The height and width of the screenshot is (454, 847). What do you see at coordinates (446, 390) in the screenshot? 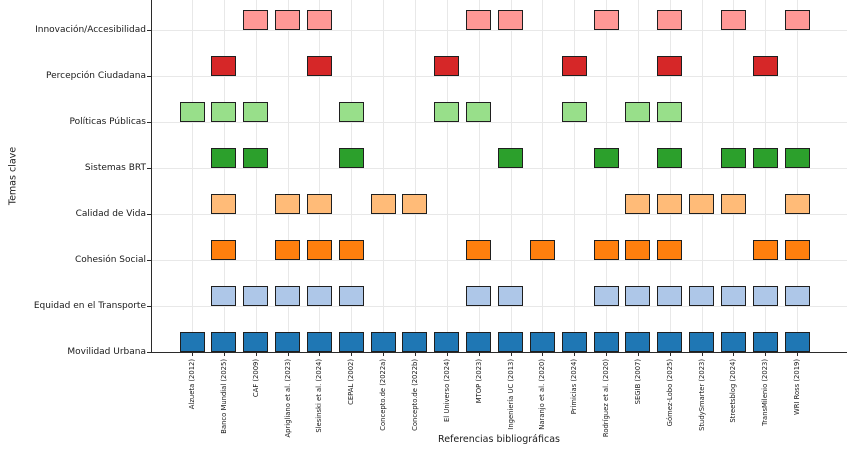
I see `x-tick-label: El Universo (2024)` at bounding box center [446, 390].